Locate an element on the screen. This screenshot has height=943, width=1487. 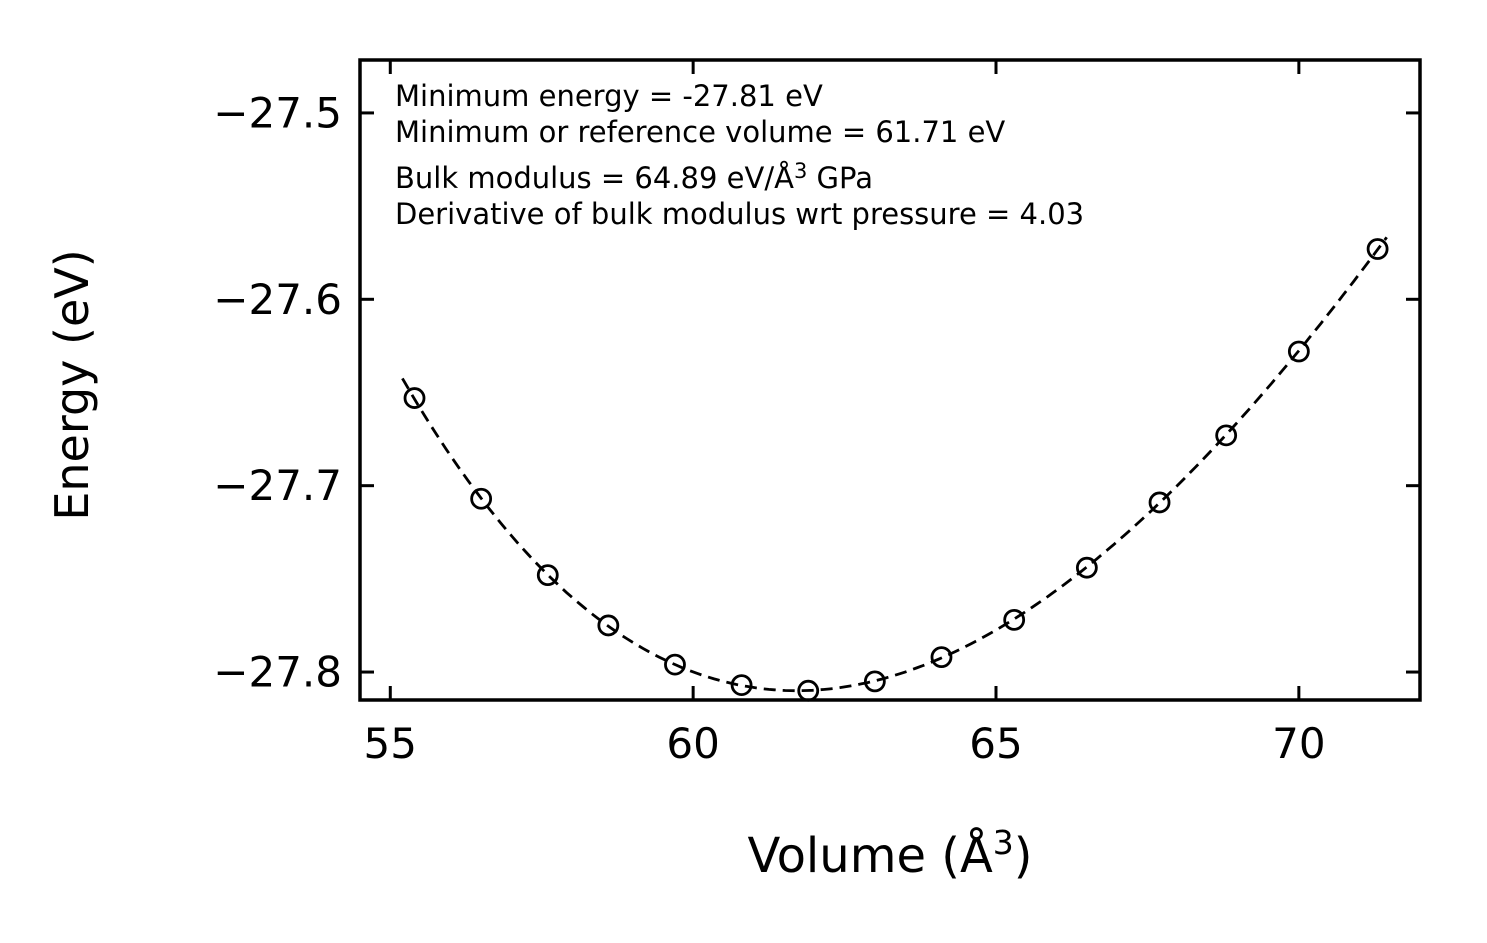
y-tick-label: −27.8 is located at coordinates (277, 672).